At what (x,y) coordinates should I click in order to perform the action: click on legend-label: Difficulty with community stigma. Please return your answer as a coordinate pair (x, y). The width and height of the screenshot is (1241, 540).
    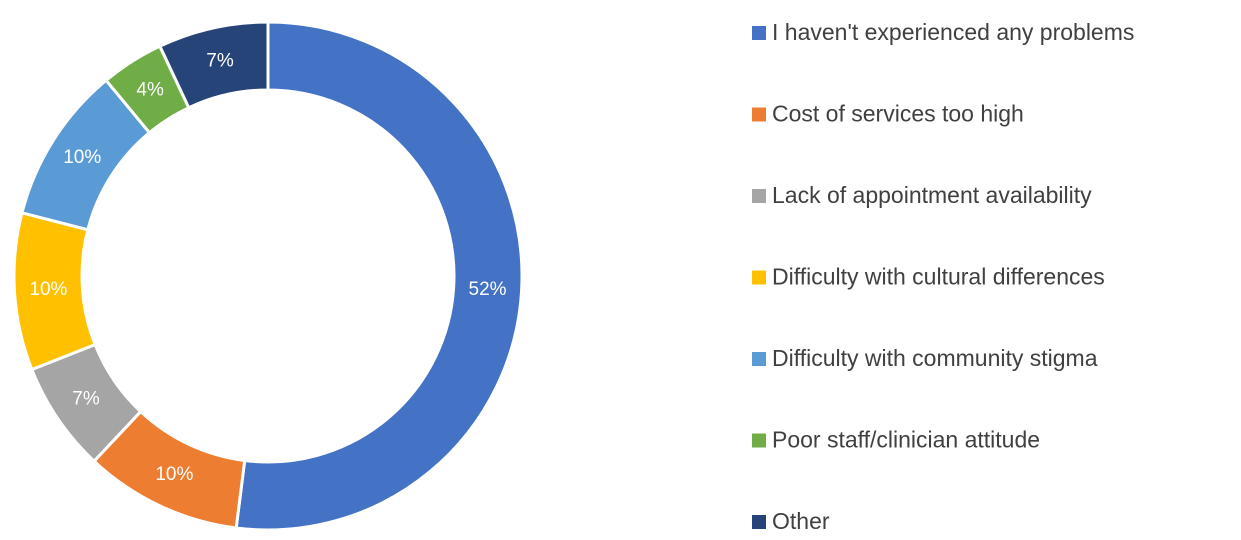
    Looking at the image, I should click on (935, 358).